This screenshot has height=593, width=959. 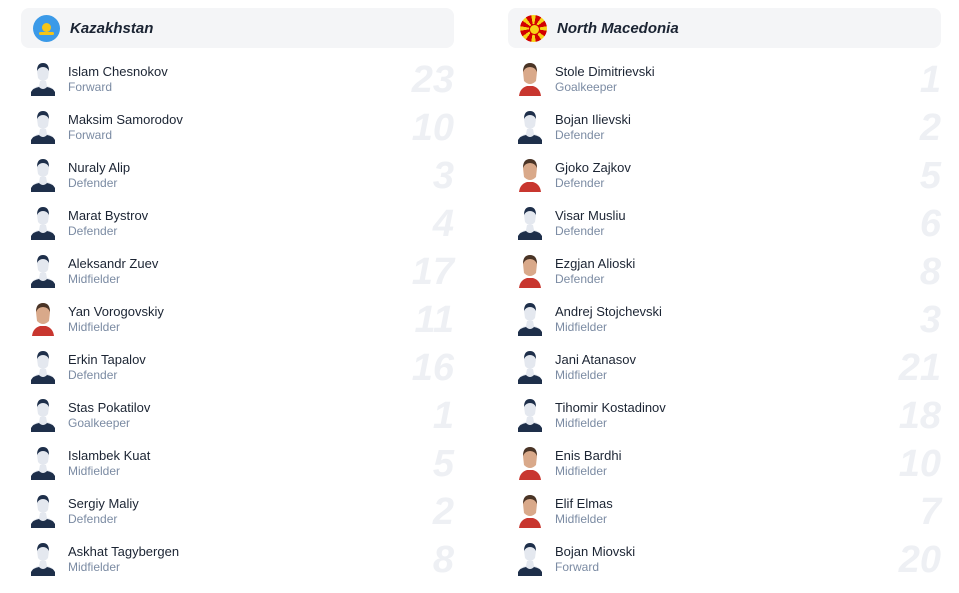 I want to click on player-row: Andrej Stojchevski Midfielder 3, so click(x=724, y=319).